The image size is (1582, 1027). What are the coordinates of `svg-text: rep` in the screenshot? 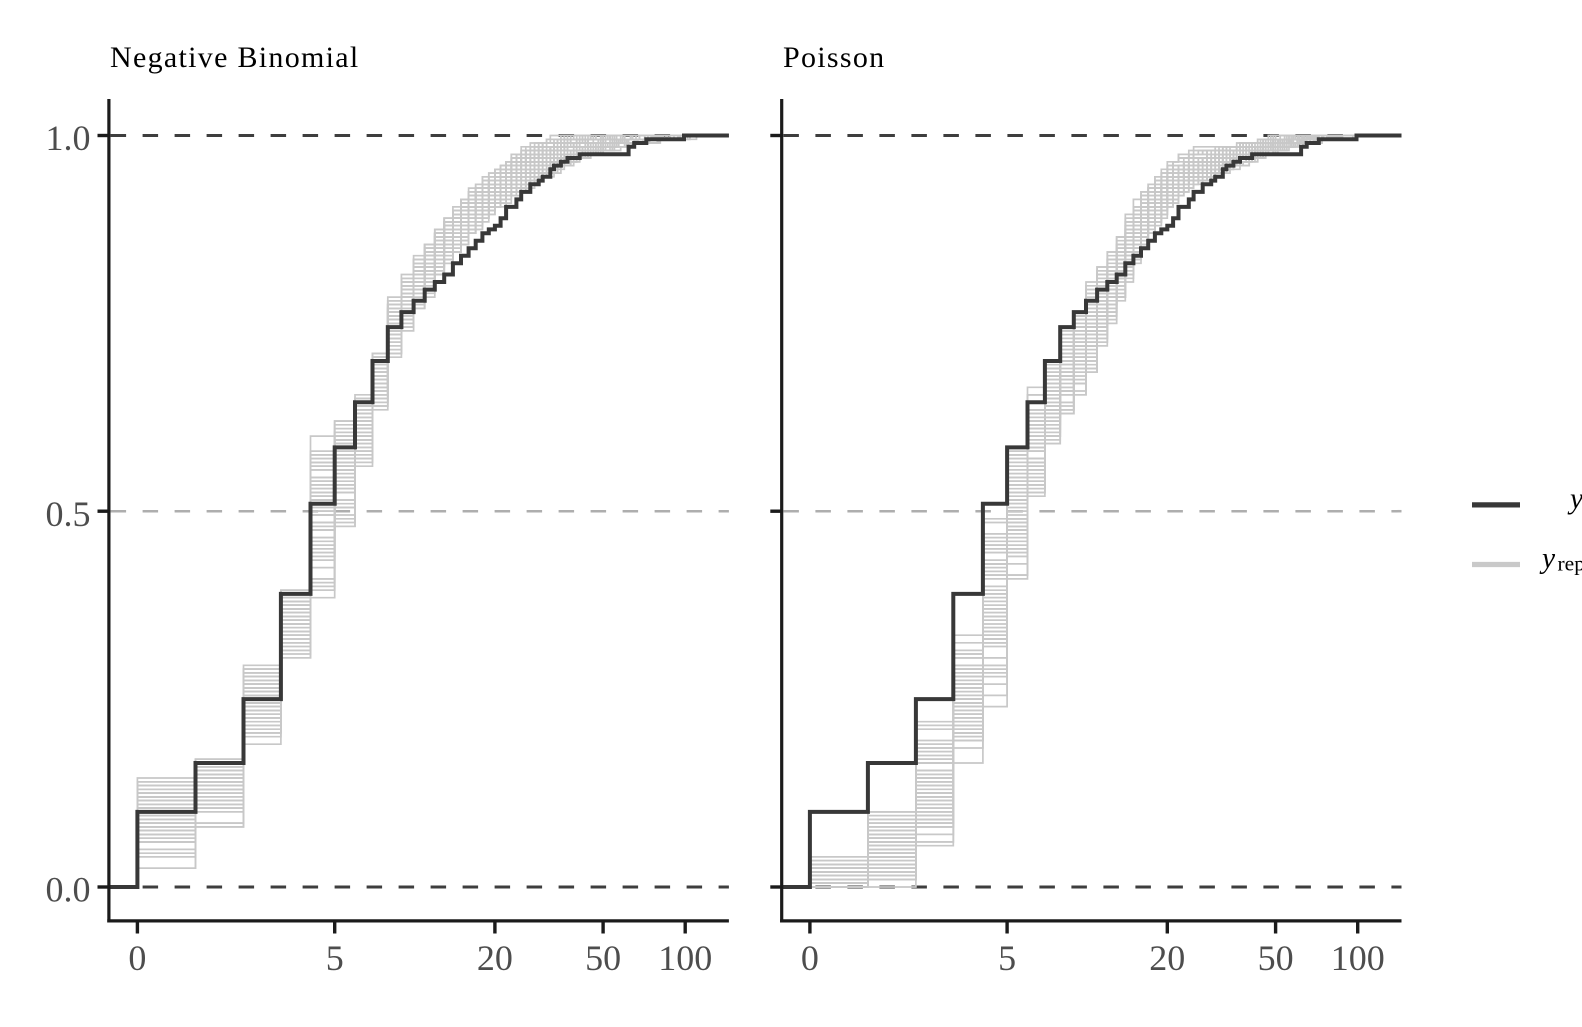 It's located at (1570, 564).